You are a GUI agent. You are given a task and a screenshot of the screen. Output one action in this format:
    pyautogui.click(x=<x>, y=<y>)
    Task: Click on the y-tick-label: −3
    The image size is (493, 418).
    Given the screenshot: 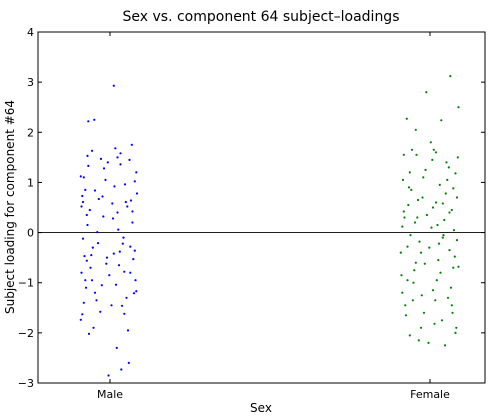 What is the action you would take?
    pyautogui.click(x=26, y=383)
    